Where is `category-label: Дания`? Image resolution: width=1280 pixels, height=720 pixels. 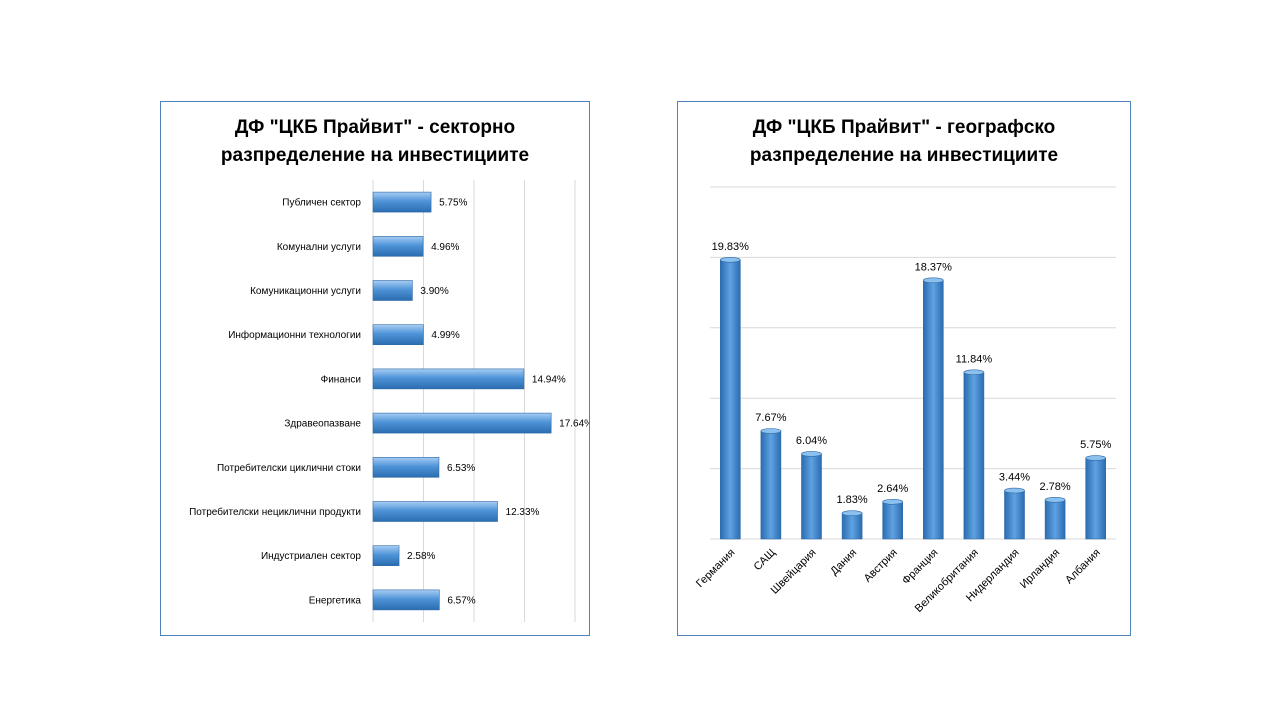
category-label: Дания is located at coordinates (843, 562).